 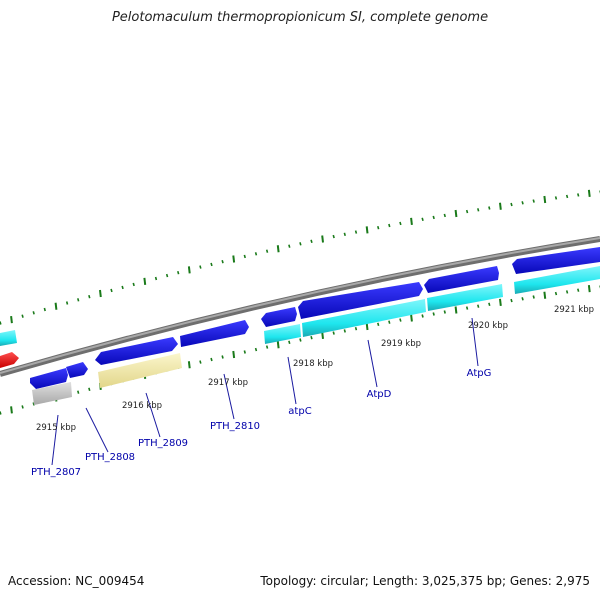 What do you see at coordinates (163, 443) in the screenshot?
I see `gene-label: PTH_2809` at bounding box center [163, 443].